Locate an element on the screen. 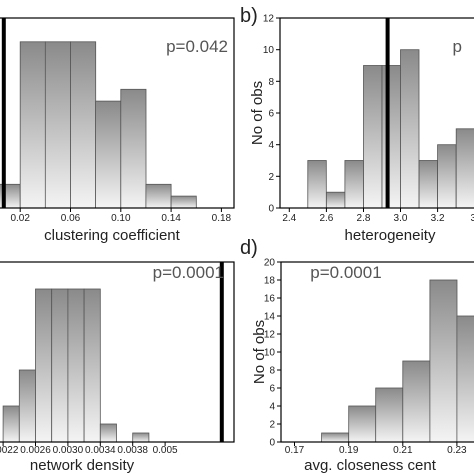 The image size is (474, 474). x-tick-label: 3.0 is located at coordinates (401, 218).